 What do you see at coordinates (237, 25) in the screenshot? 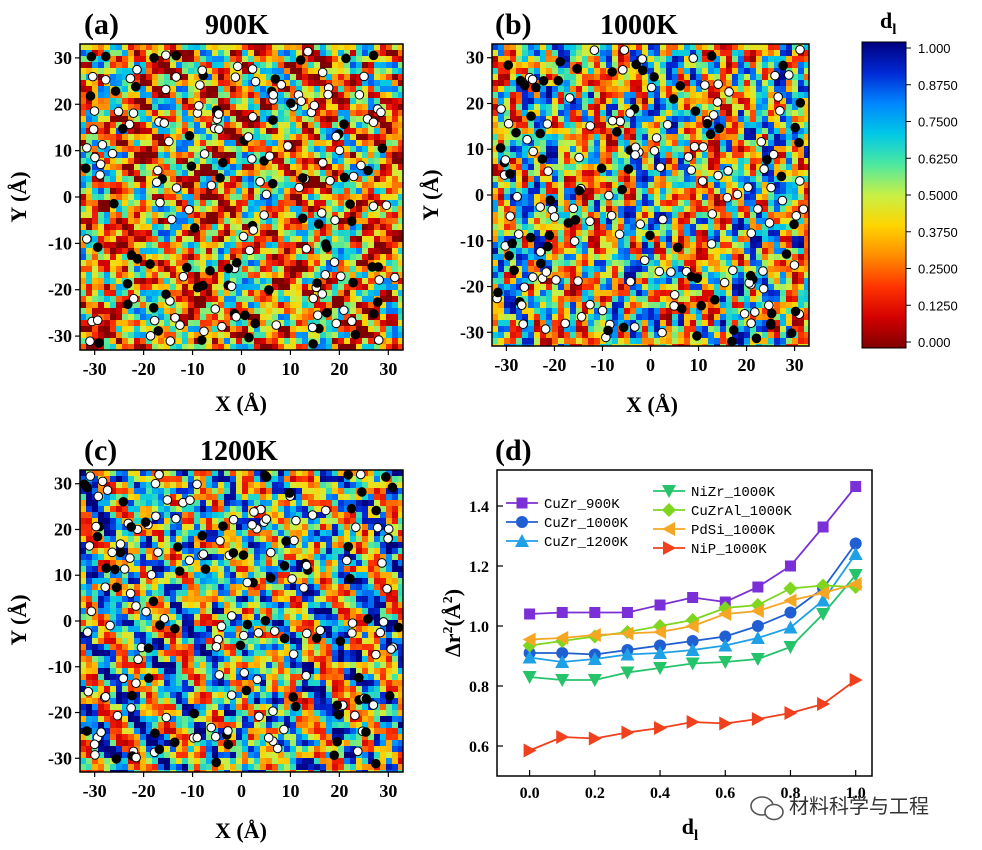
I see `panel-a-title: 900K` at bounding box center [237, 25].